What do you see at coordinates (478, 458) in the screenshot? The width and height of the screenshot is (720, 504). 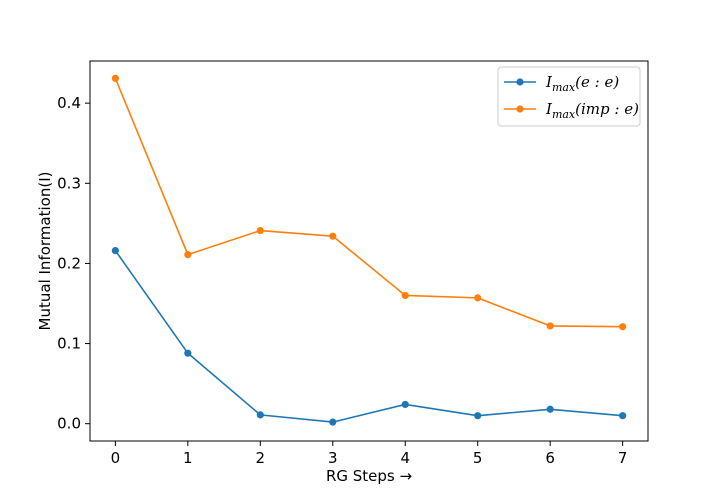 I see `x-tick-label: 5` at bounding box center [478, 458].